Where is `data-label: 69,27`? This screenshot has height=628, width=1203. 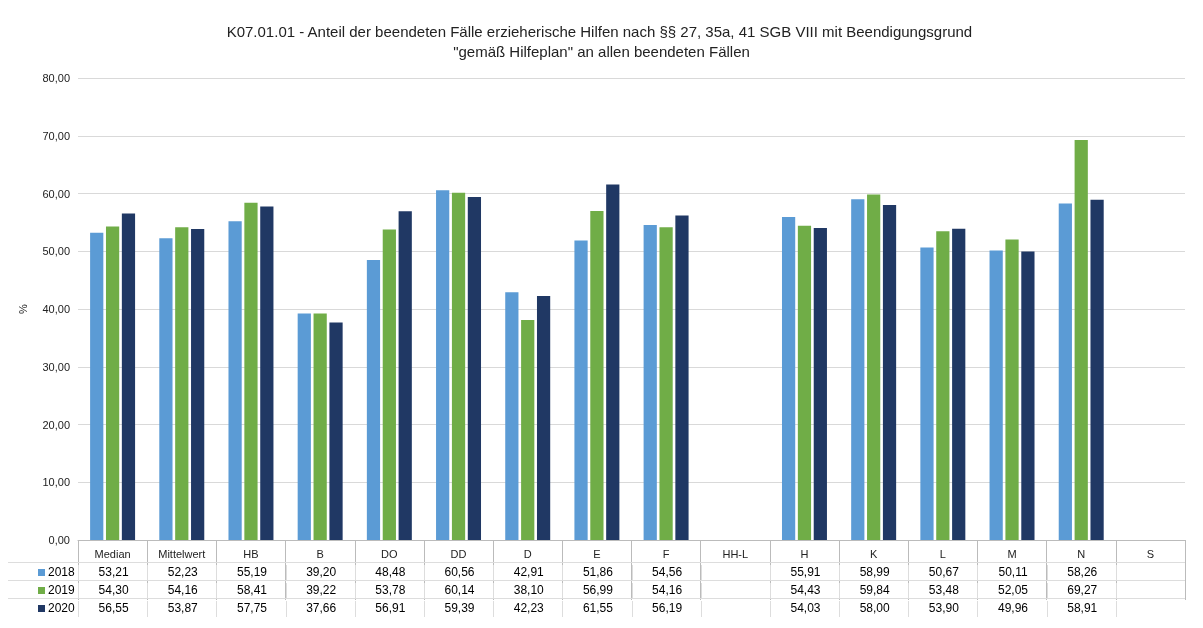
data-label: 69,27 is located at coordinates (1081, 591).